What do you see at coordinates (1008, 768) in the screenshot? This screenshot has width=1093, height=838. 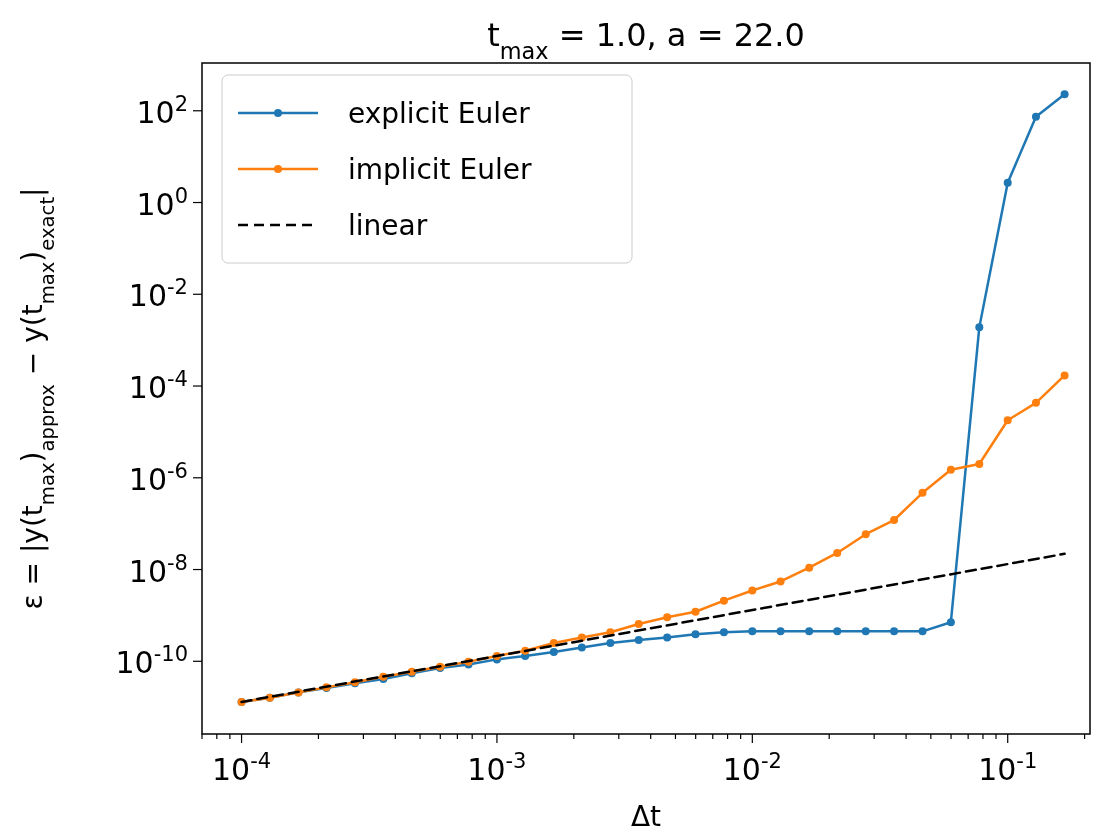 I see `x-tick-label: 10$^{-1}$` at bounding box center [1008, 768].